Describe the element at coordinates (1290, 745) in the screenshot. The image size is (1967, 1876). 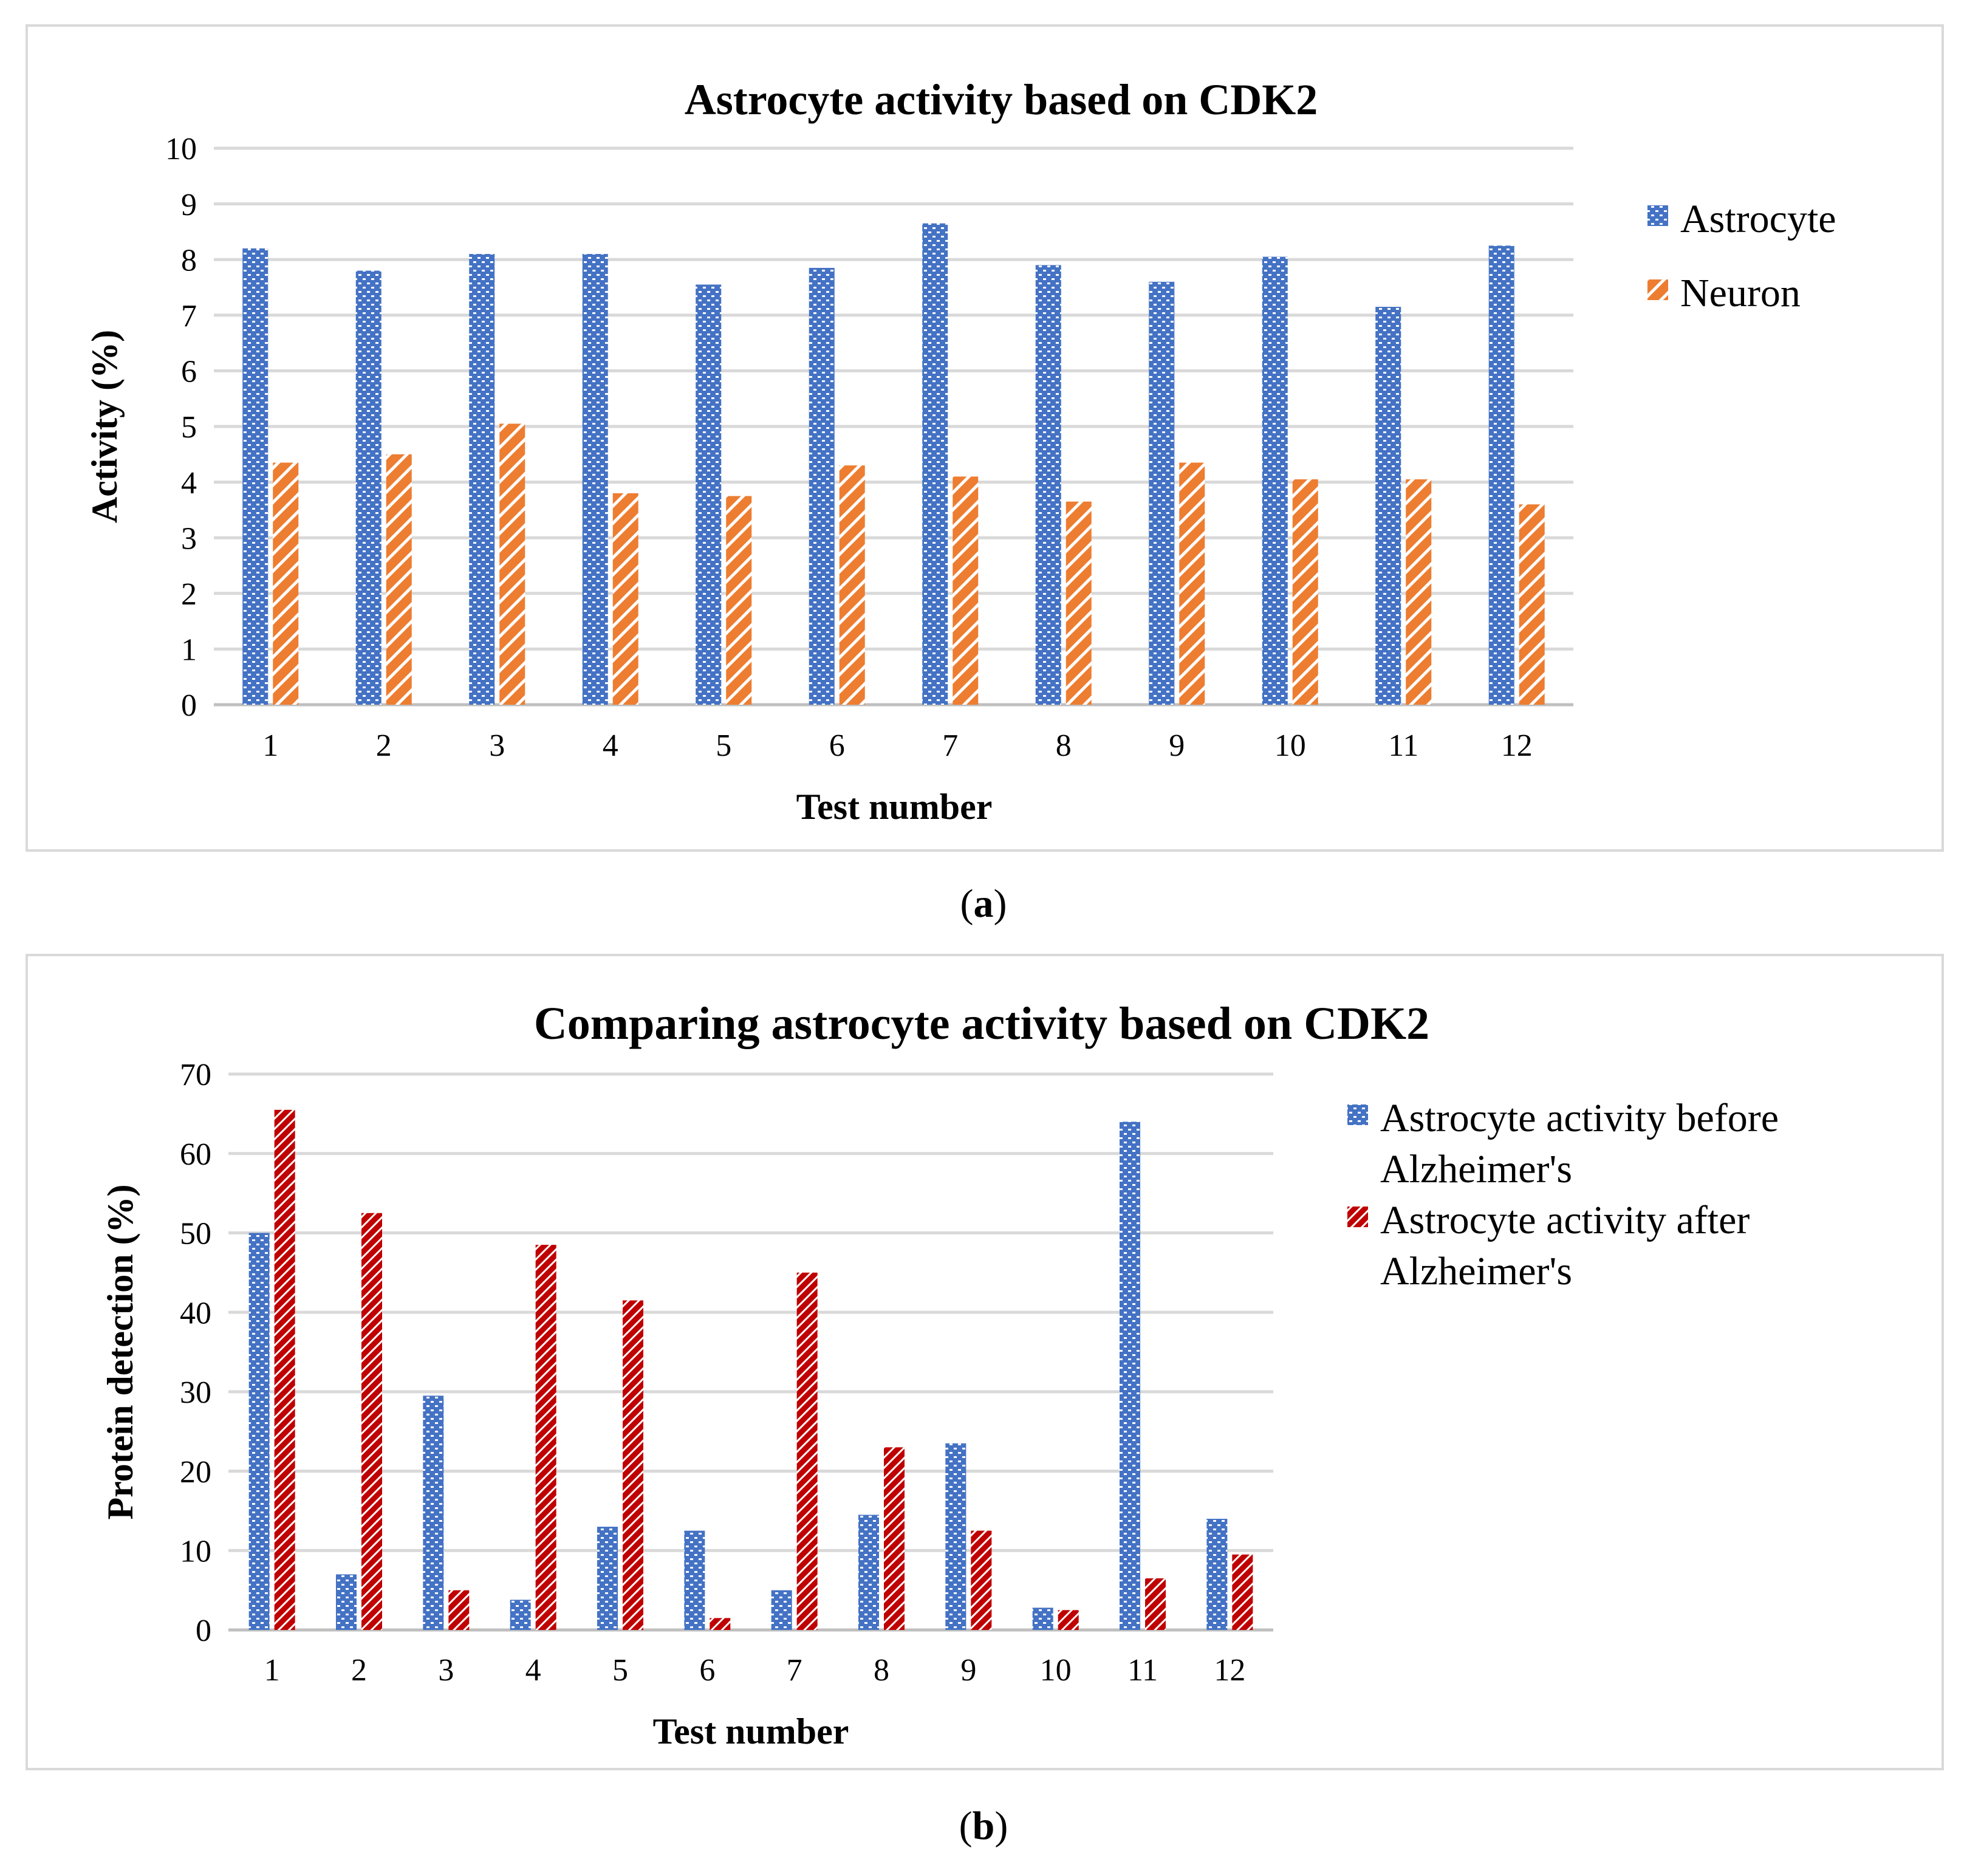
I see `chart-a-x-tick-label: 10` at that location.